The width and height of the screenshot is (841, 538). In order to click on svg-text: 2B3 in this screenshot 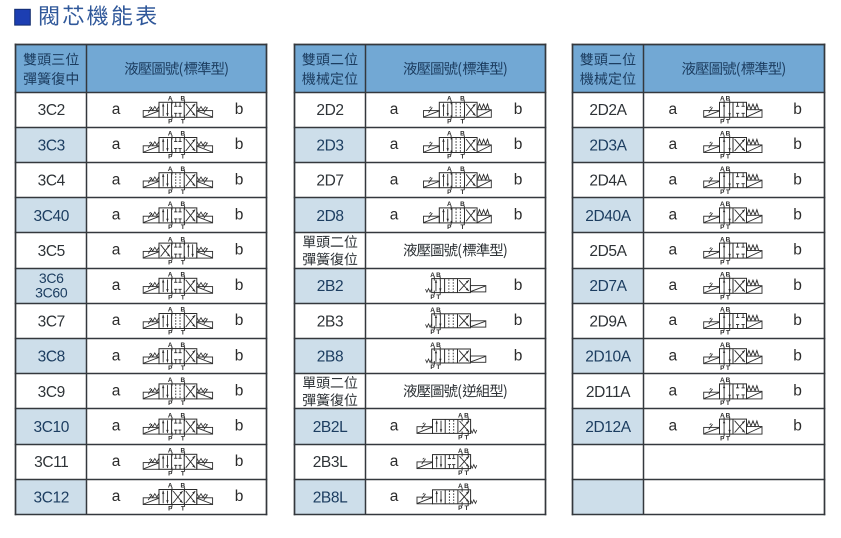, I will do `click(330, 321)`.